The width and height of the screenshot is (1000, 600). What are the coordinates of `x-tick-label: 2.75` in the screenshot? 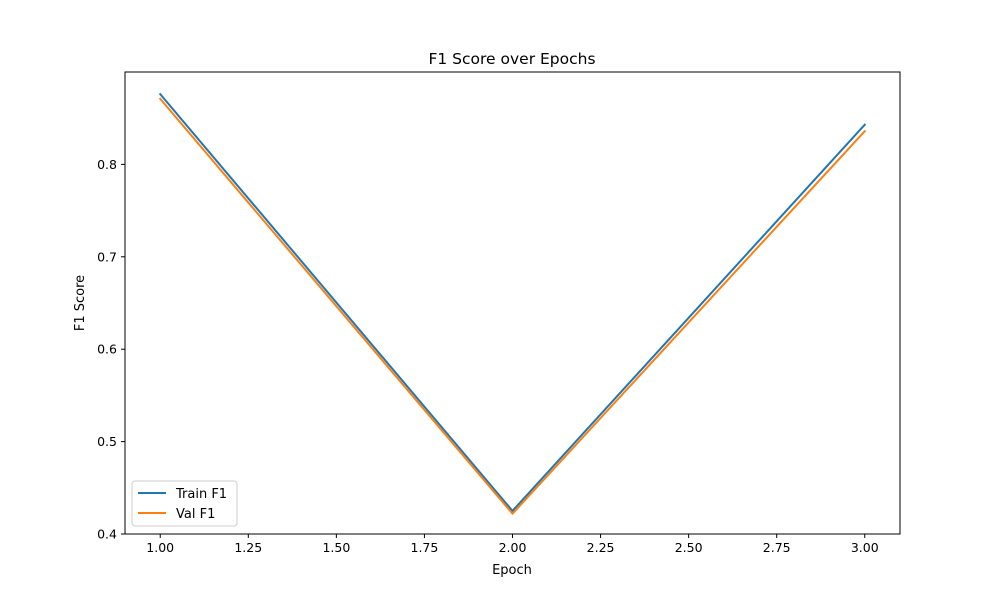 It's located at (777, 547).